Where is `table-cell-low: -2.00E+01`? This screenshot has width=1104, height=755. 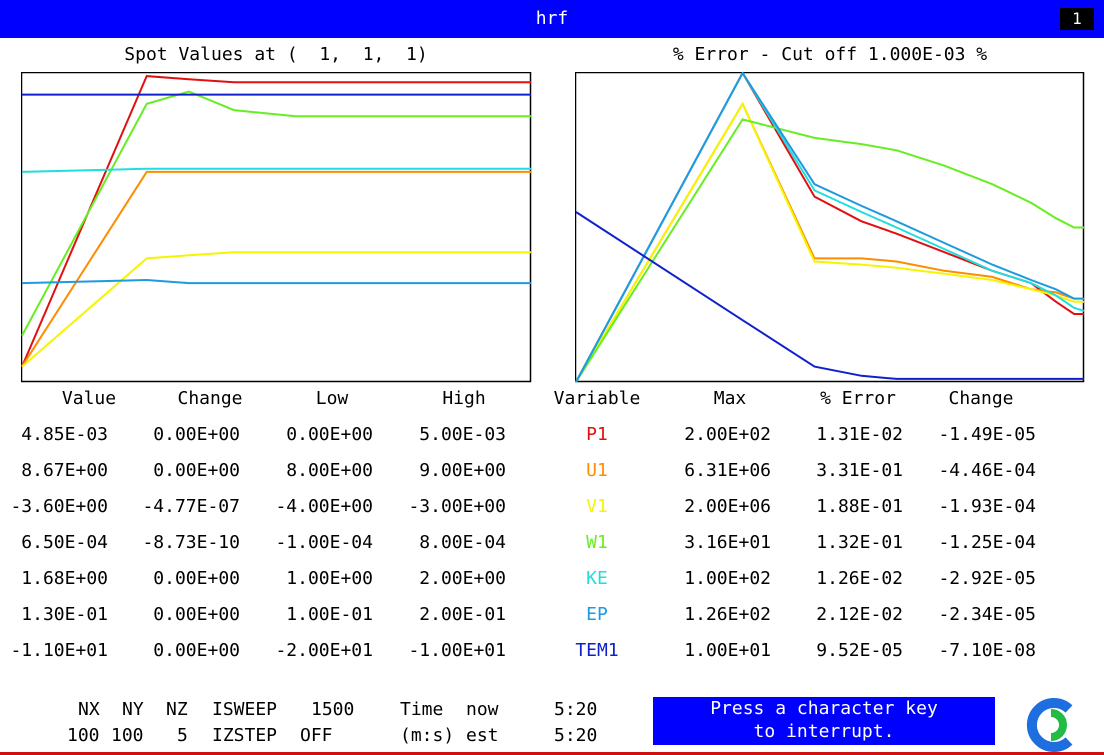
table-cell-low: -2.00E+01 is located at coordinates (324, 650).